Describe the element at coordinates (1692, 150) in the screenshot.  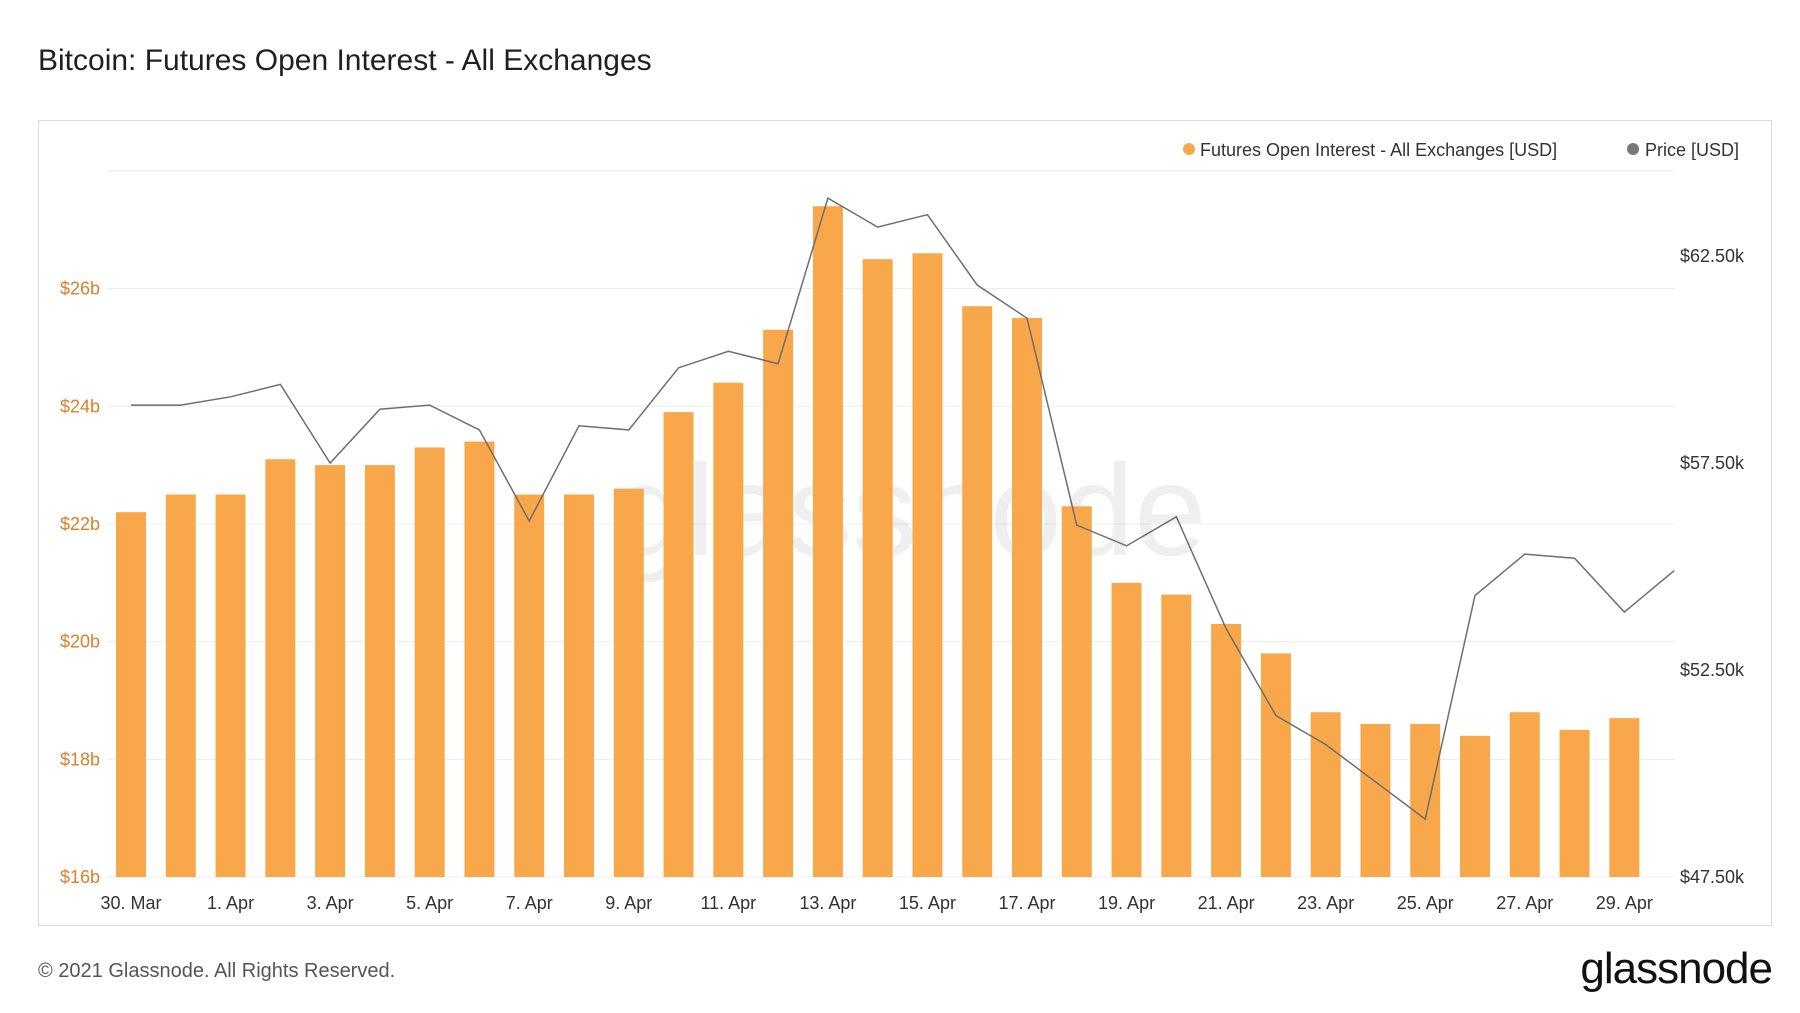
I see `legend-label-price: Price [USD]` at that location.